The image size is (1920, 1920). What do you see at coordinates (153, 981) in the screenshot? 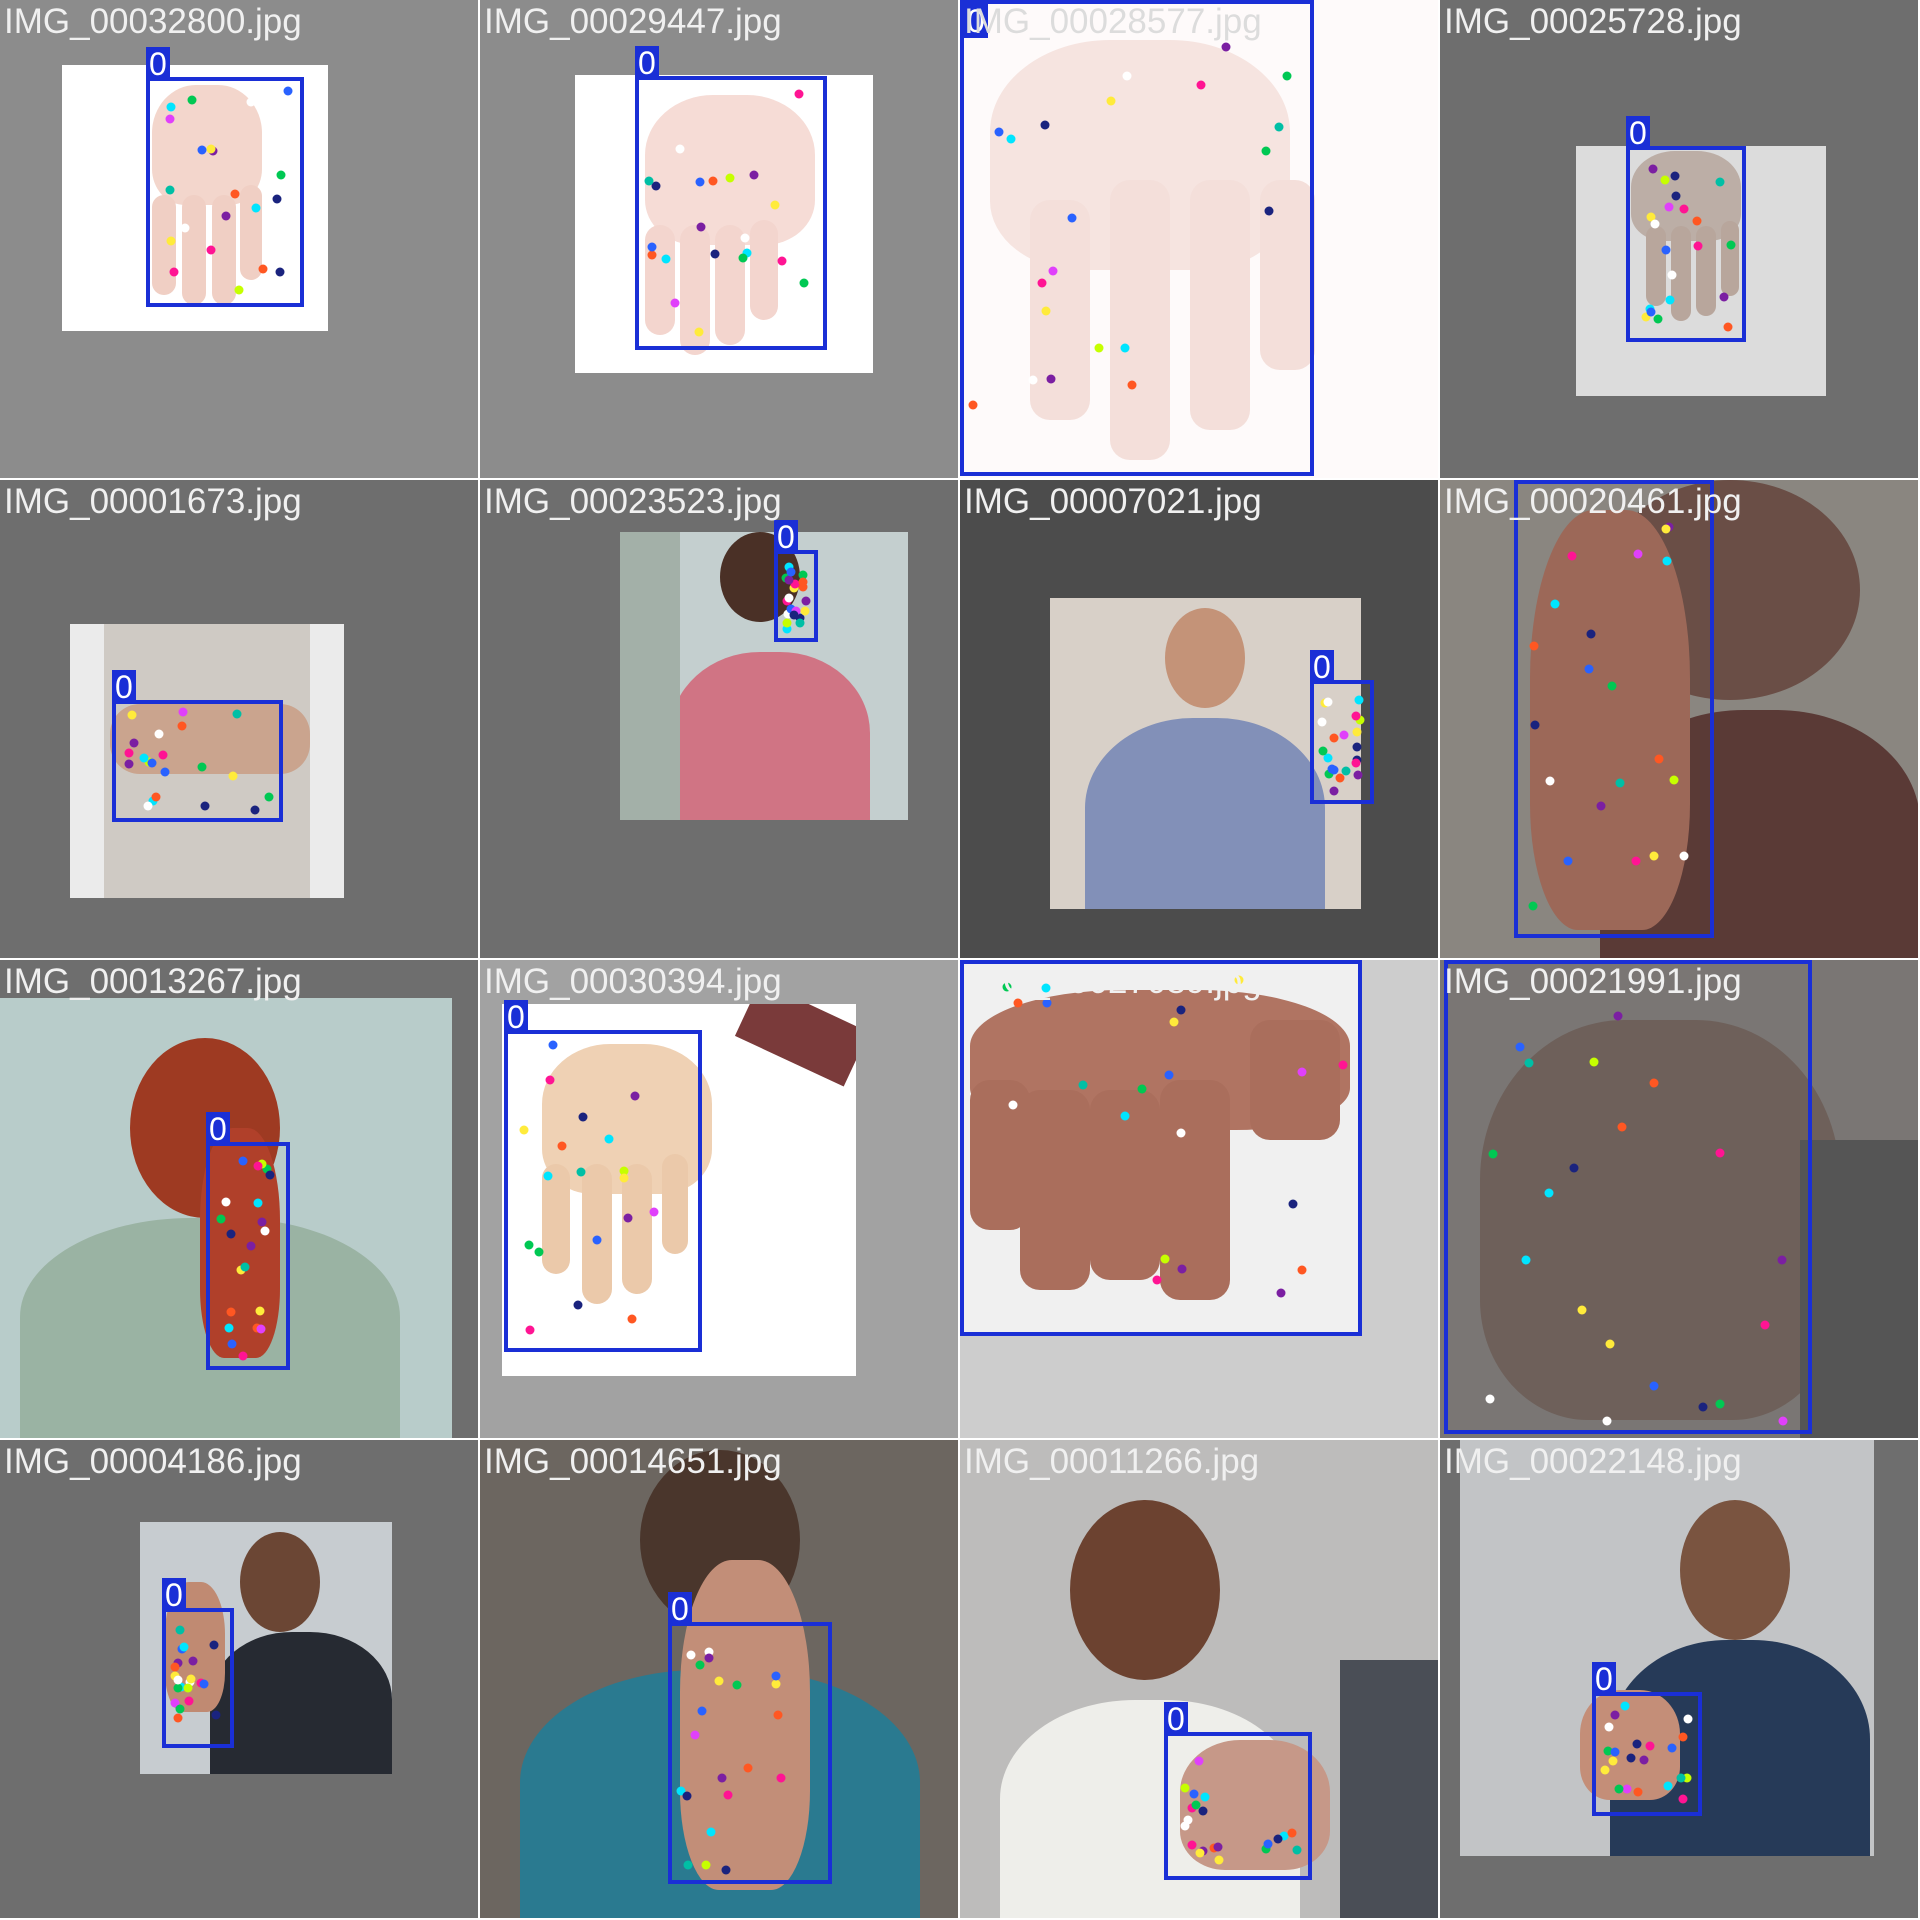
I see `tile-filename: IMG_00013267.jpg` at bounding box center [153, 981].